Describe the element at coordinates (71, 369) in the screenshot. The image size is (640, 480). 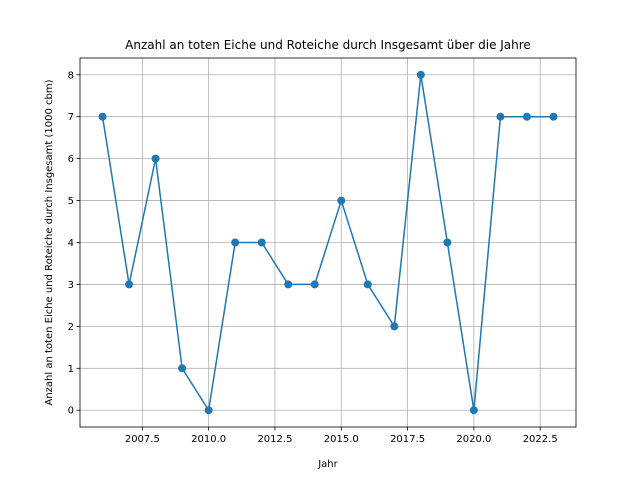
I see `y-tick-label: 1` at that location.